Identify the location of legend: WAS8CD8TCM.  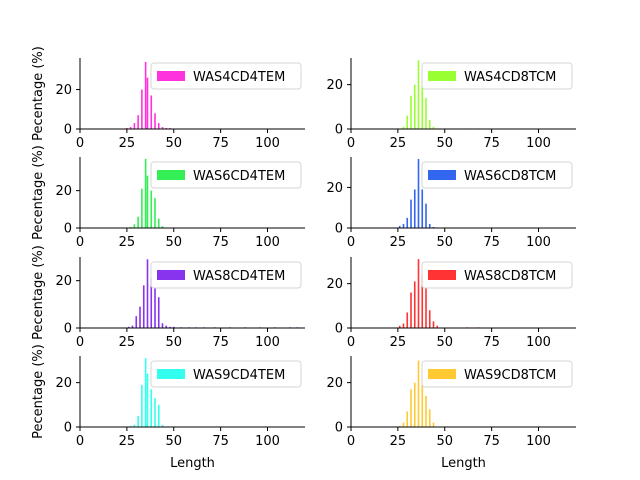
(497, 275).